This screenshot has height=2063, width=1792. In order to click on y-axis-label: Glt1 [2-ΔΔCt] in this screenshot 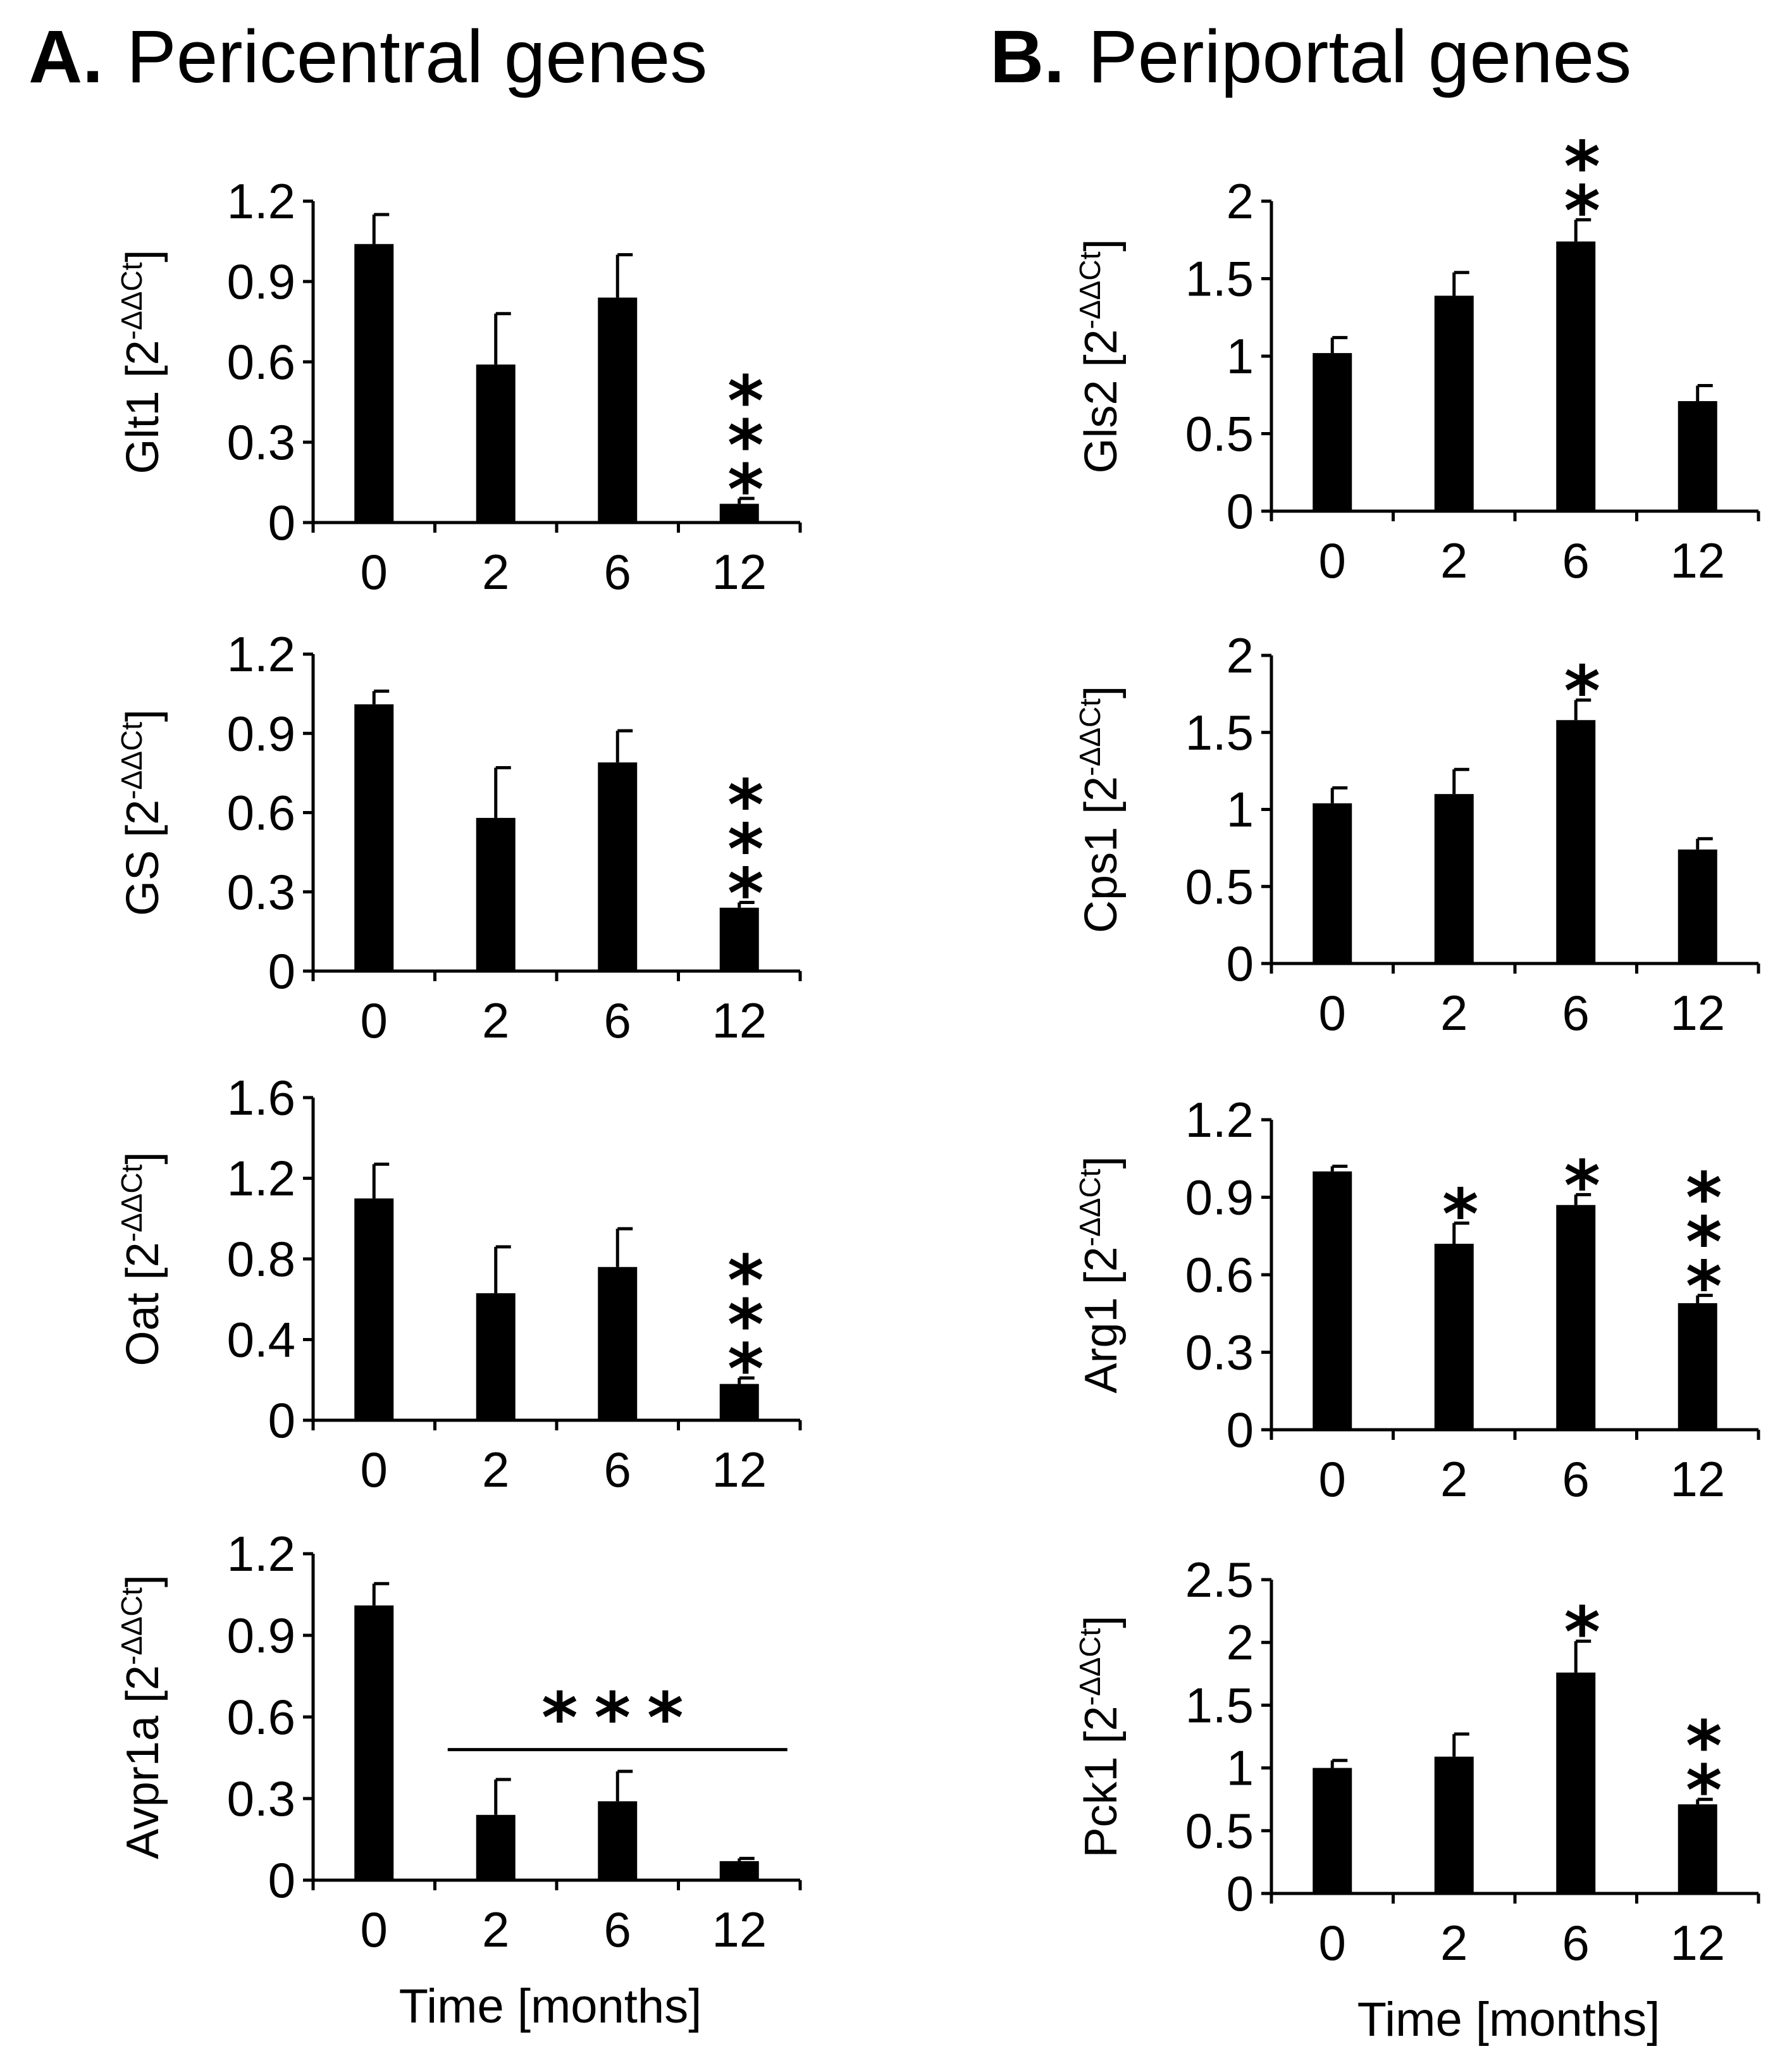, I will do `click(141, 362)`.